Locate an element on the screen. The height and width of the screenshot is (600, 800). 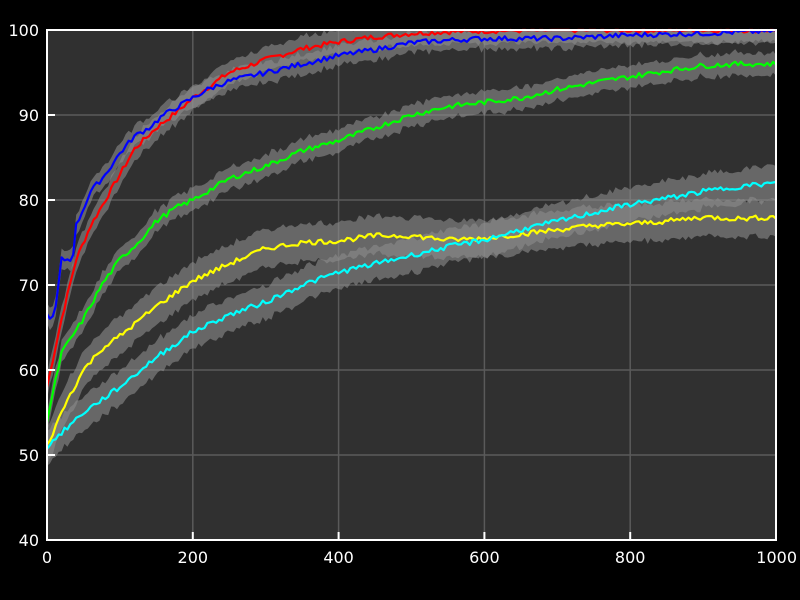
y-tick-label: 100 is located at coordinates (23, 30).